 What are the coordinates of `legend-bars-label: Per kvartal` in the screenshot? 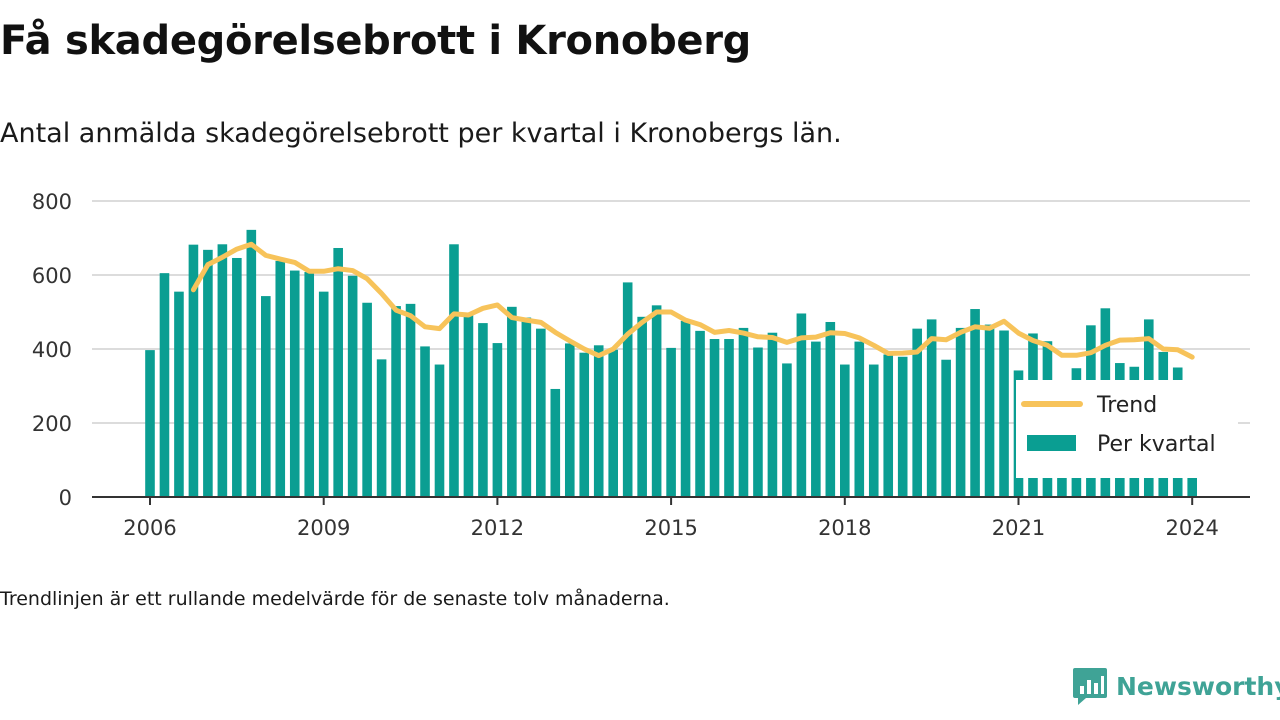 It's located at (1156, 444).